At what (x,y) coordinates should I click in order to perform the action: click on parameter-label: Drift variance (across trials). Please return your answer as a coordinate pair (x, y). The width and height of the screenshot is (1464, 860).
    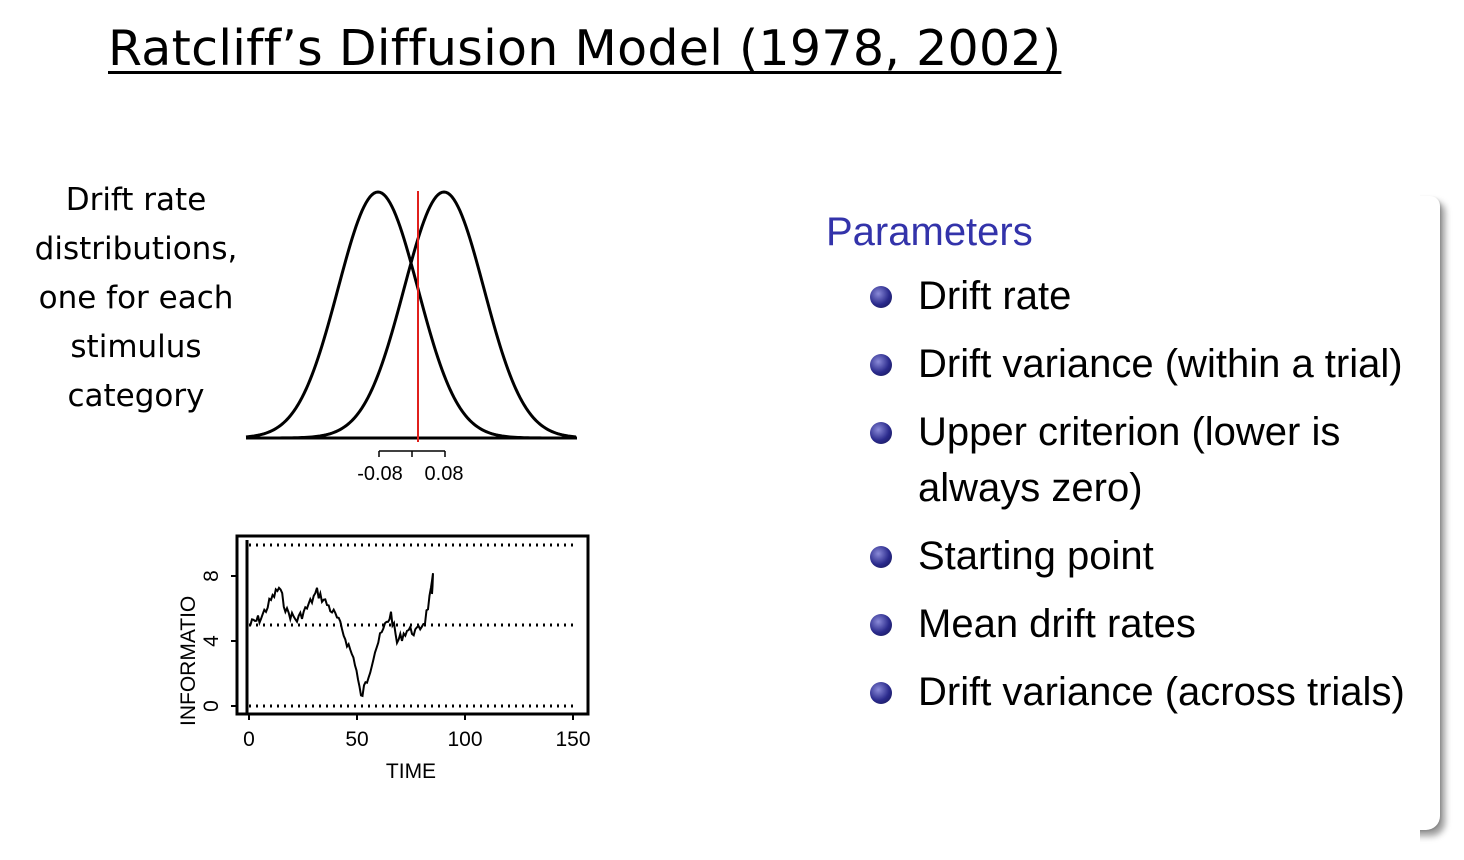
    Looking at the image, I should click on (1161, 692).